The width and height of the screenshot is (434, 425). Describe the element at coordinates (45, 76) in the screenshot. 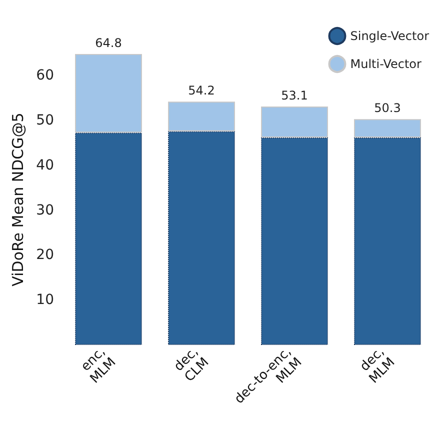

I see `y-tick-label: 60` at that location.